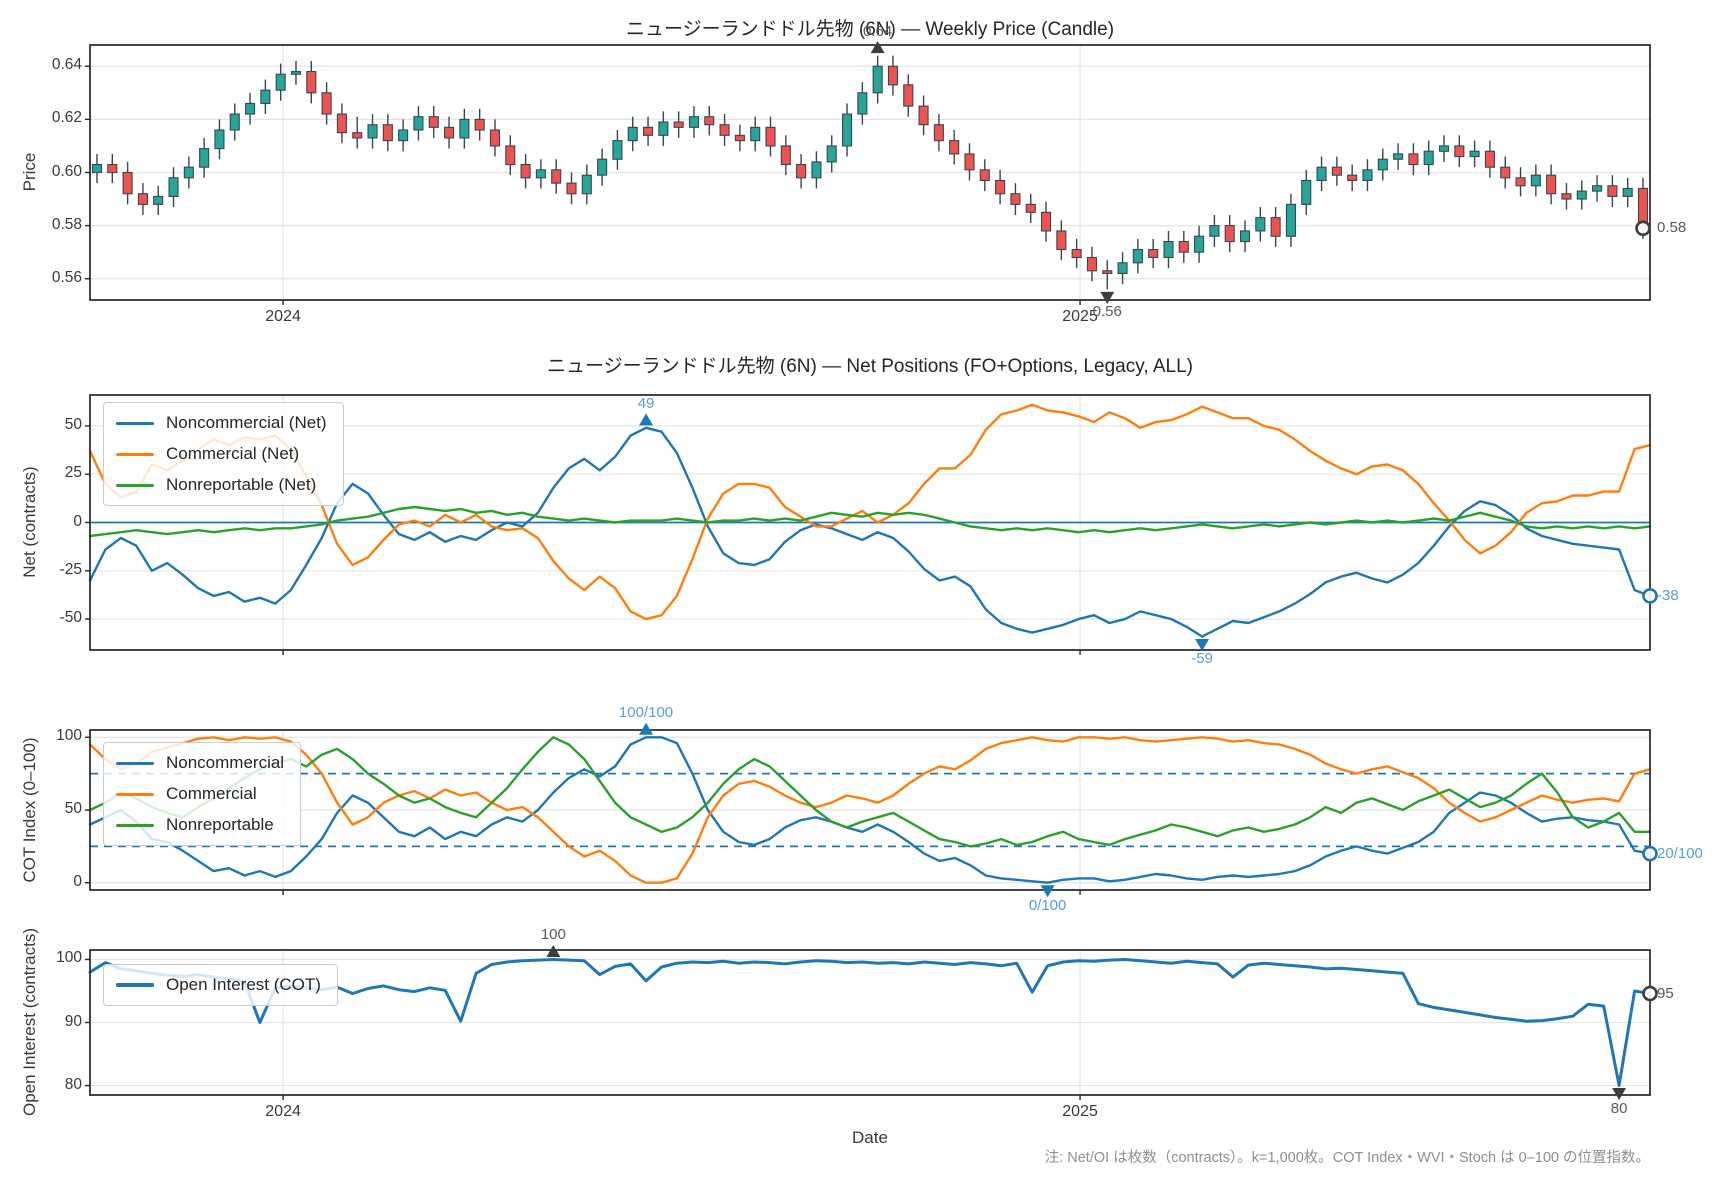 This screenshot has width=1728, height=1180. What do you see at coordinates (218, 985) in the screenshot?
I see `legend-row: Open Interest (COT)` at bounding box center [218, 985].